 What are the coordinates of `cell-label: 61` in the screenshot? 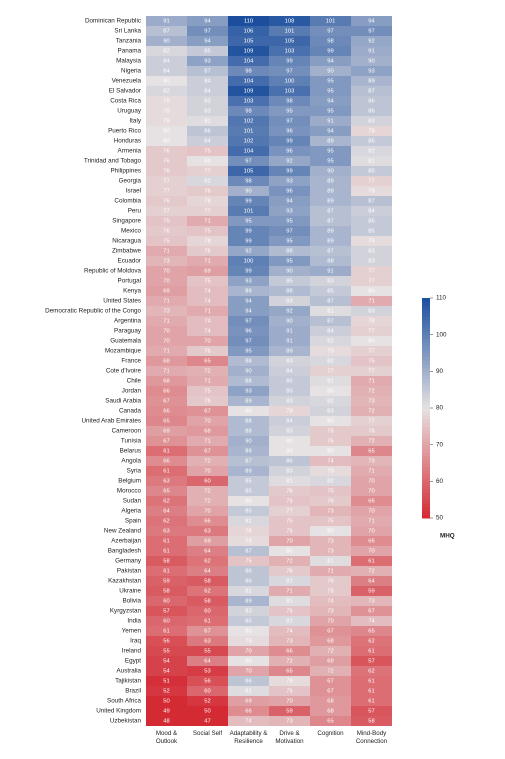 It's located at (166, 632).